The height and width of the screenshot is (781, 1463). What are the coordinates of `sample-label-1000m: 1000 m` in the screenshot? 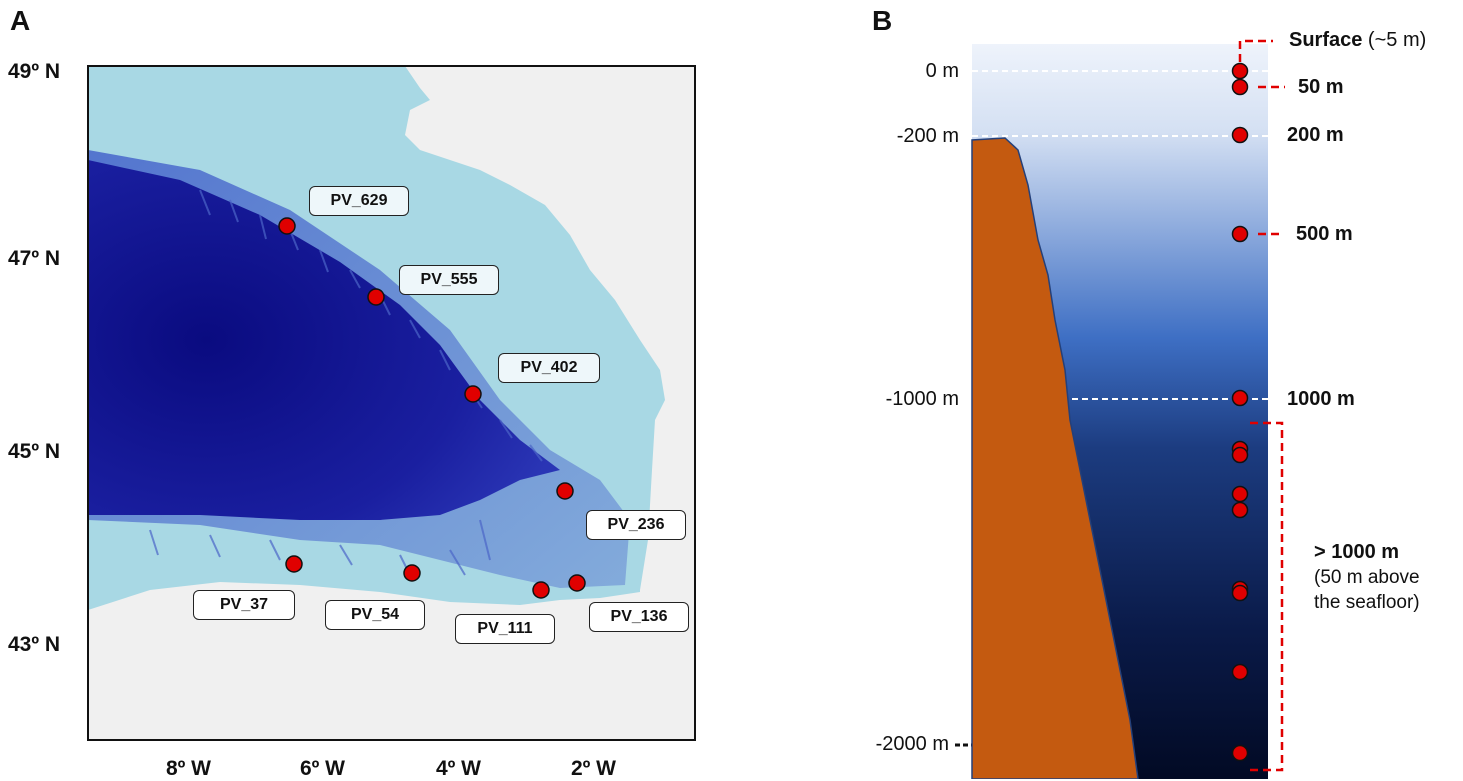 It's located at (1321, 399).